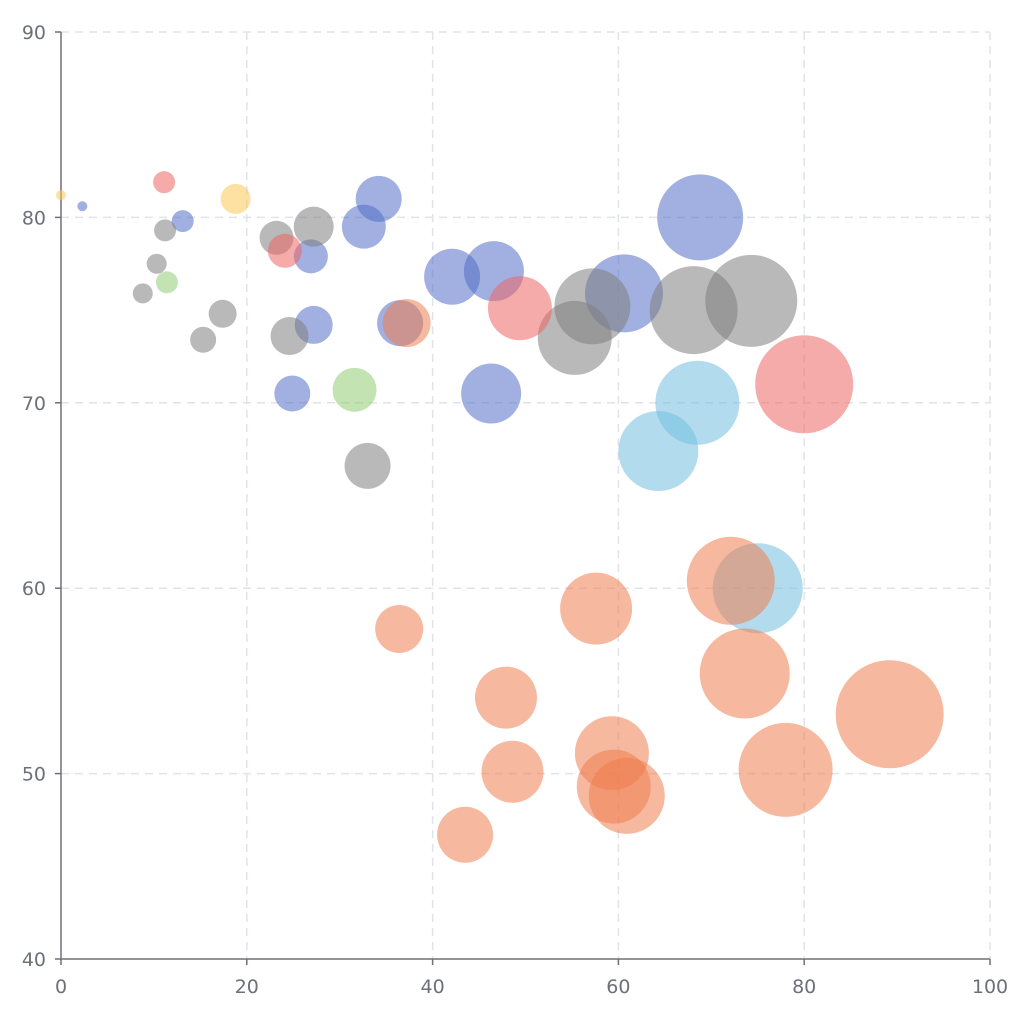  Describe the element at coordinates (34, 33) in the screenshot. I see `y-tick-label: 90` at that location.